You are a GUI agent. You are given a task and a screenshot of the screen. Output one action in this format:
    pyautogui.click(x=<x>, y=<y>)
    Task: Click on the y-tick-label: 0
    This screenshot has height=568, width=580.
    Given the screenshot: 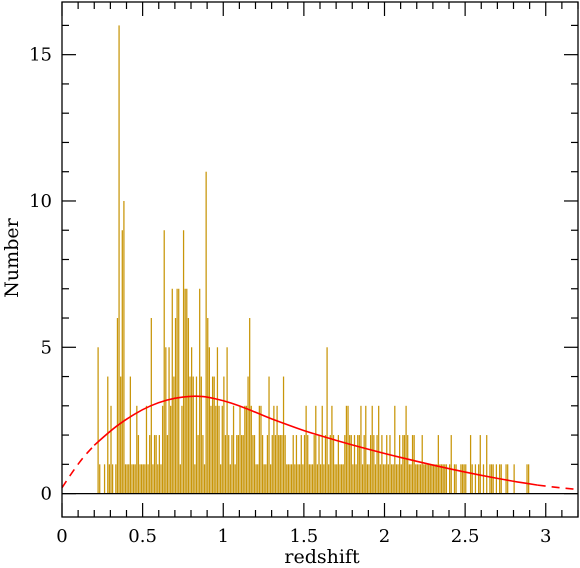 What is the action you would take?
    pyautogui.click(x=46, y=494)
    